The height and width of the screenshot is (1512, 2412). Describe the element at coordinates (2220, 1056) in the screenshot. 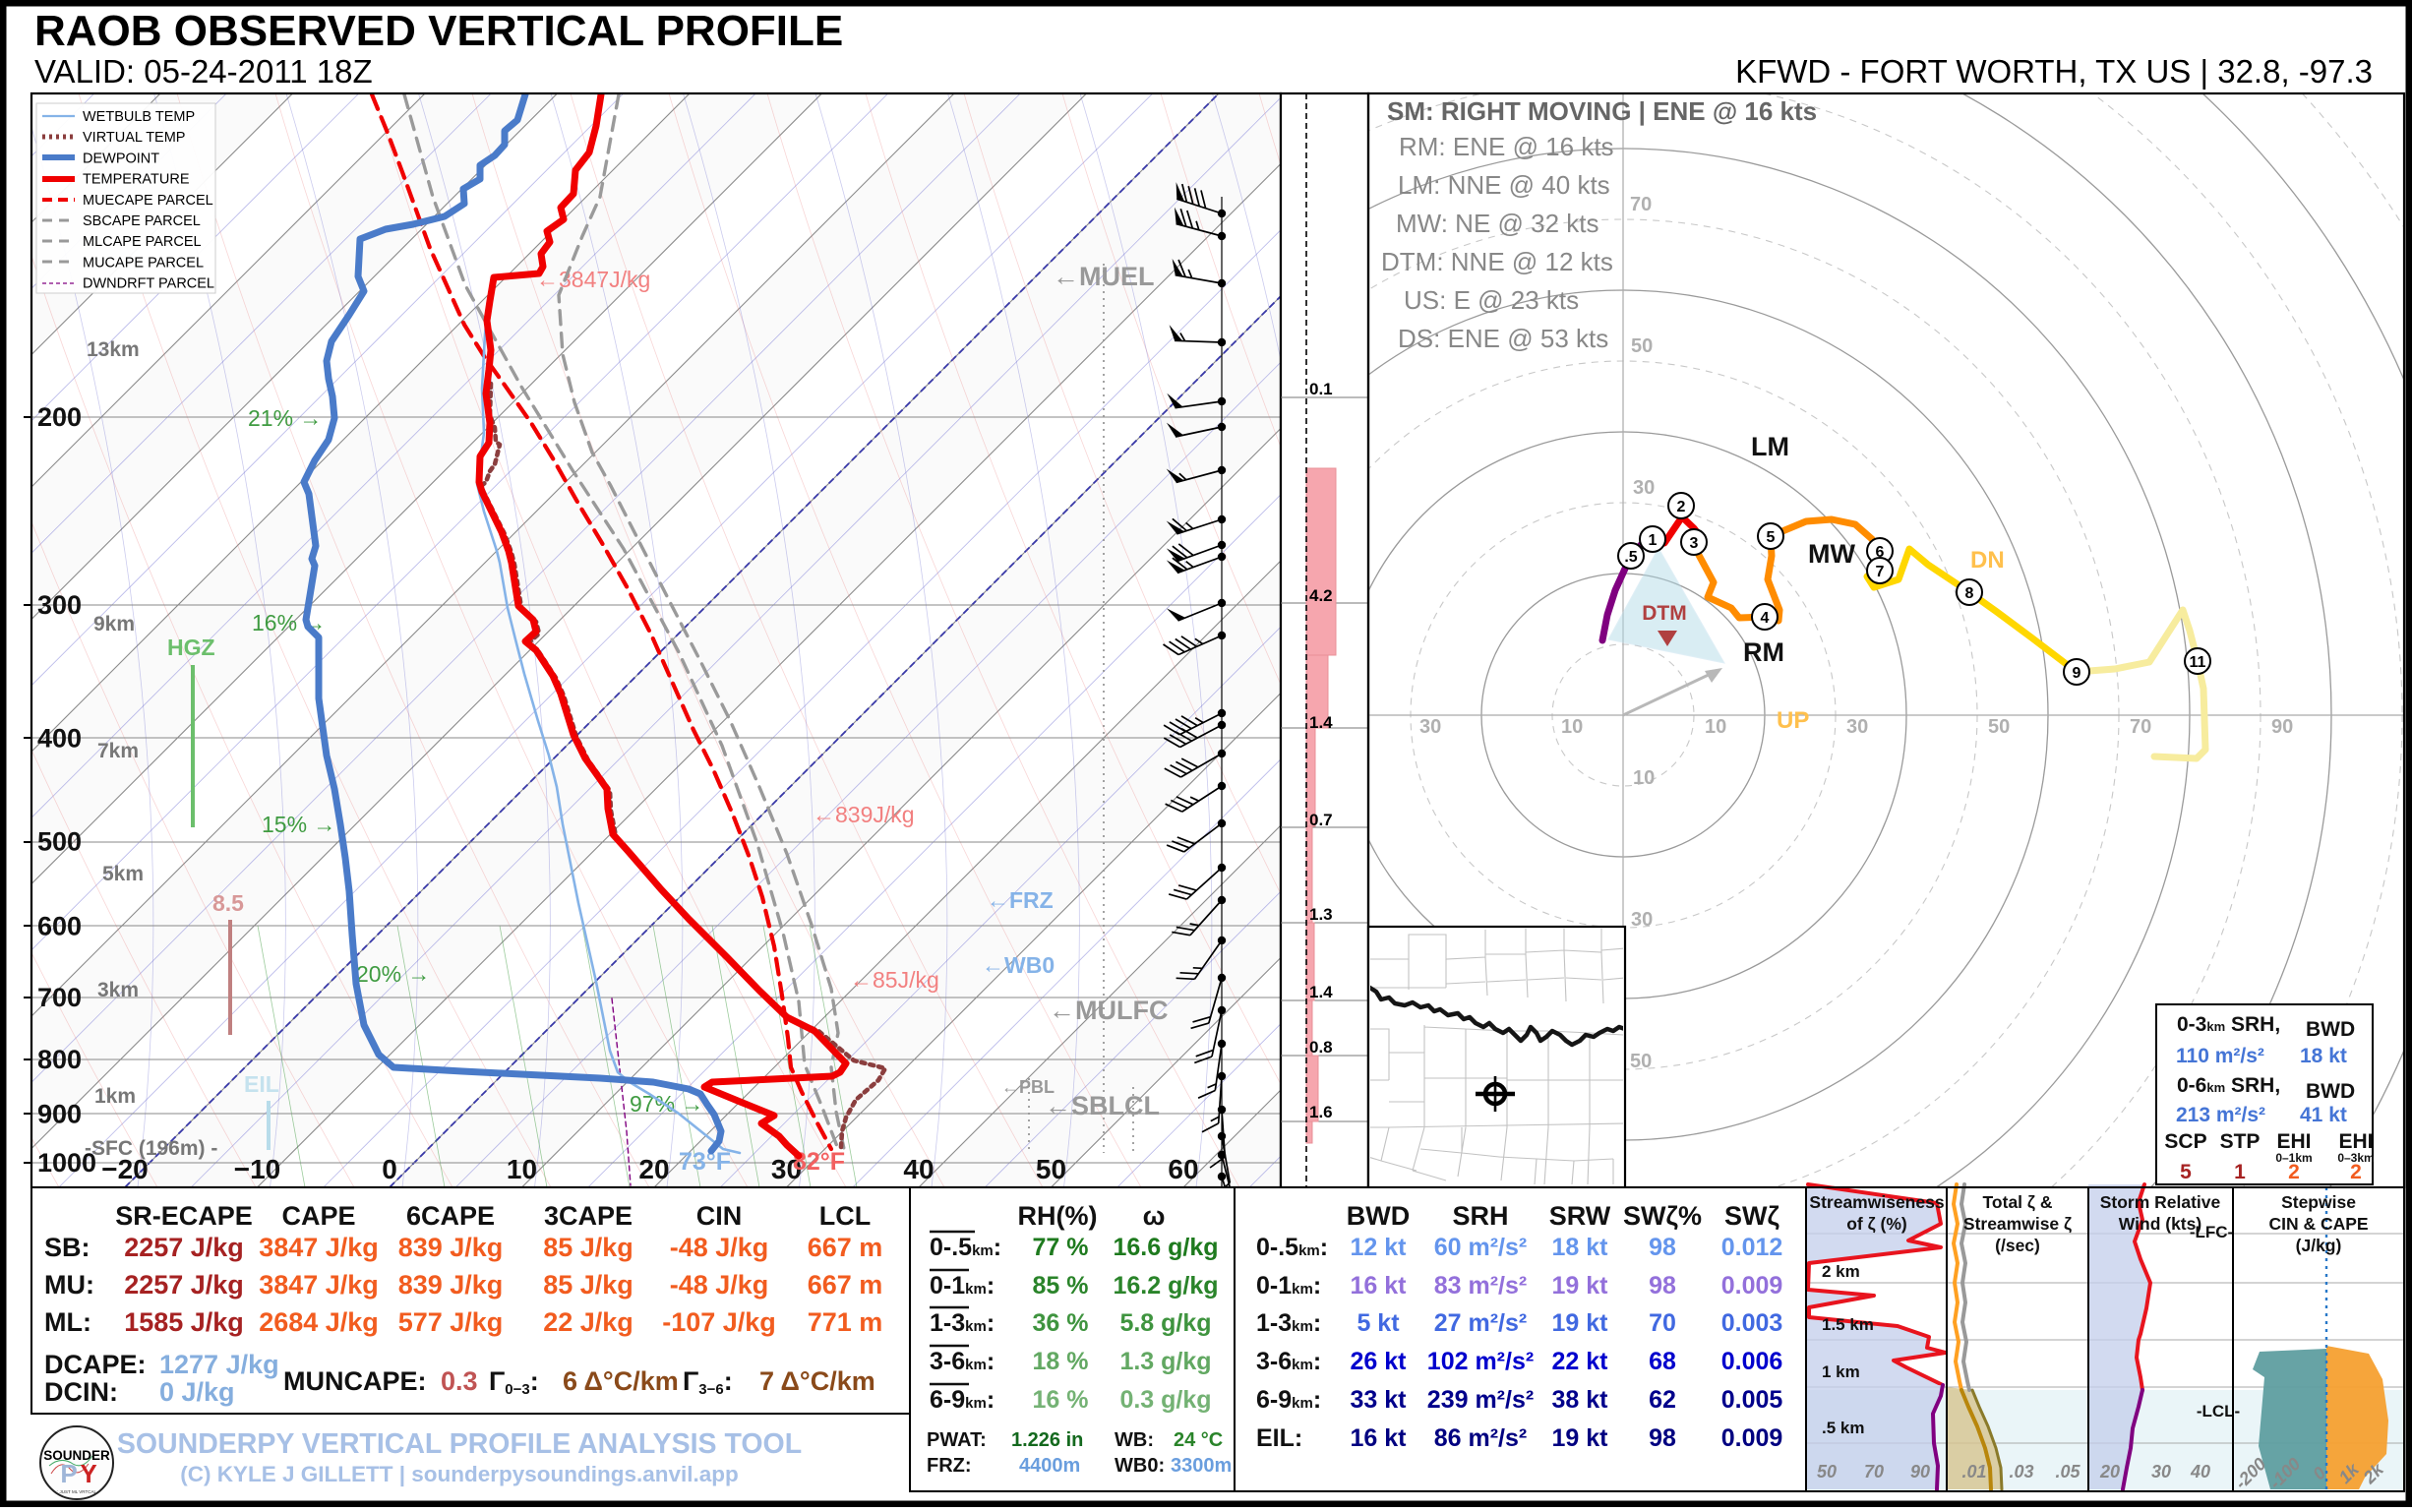

I see `svg-text: 110 m²/s²` at that location.